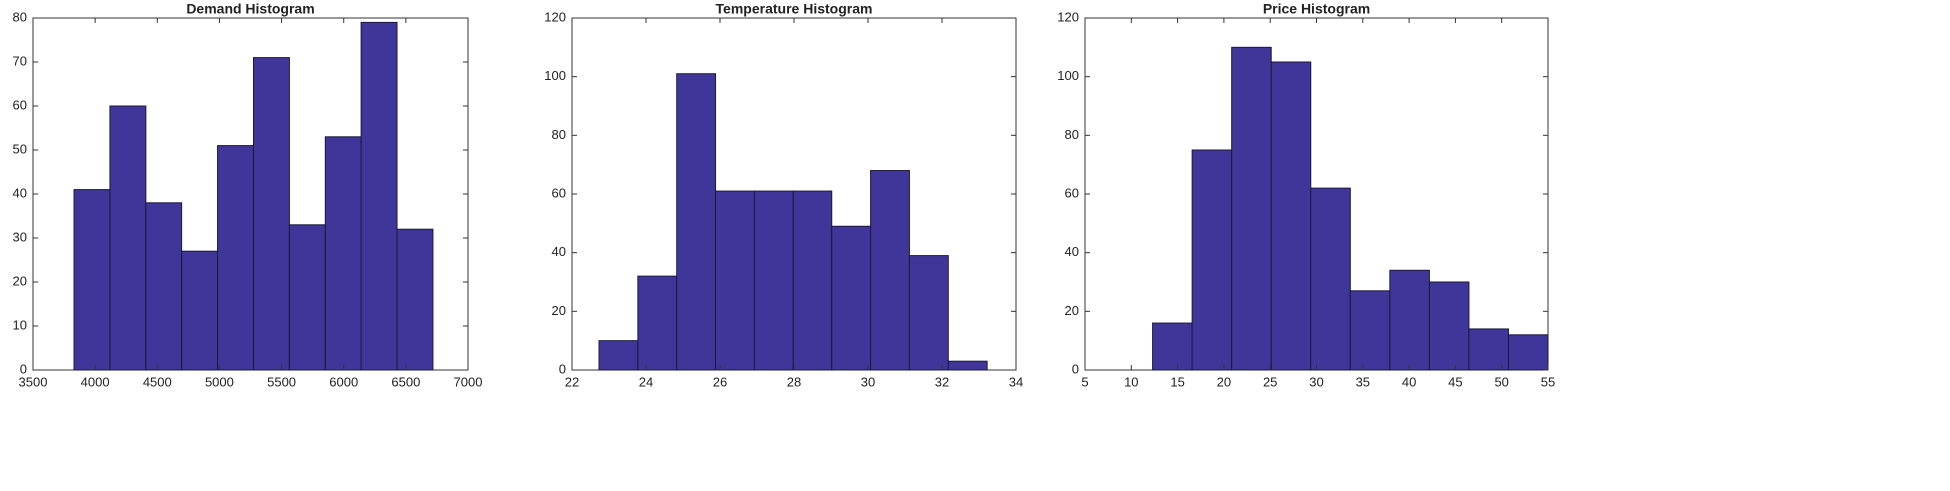 This screenshot has height=491, width=1950. Describe the element at coordinates (794, 381) in the screenshot. I see `x-tick-label: 28` at that location.